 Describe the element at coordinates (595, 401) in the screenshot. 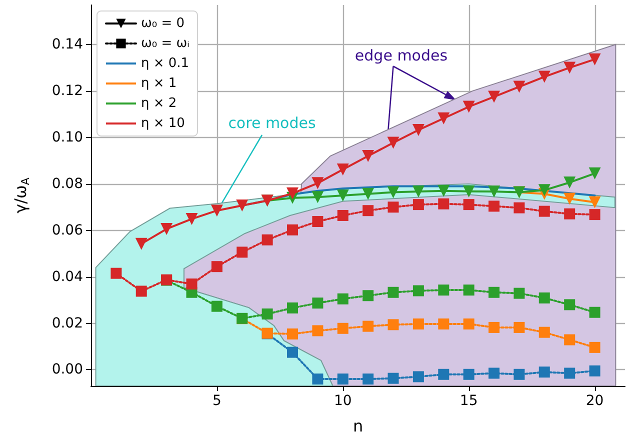

I see `x-tick-label: 20` at that location.